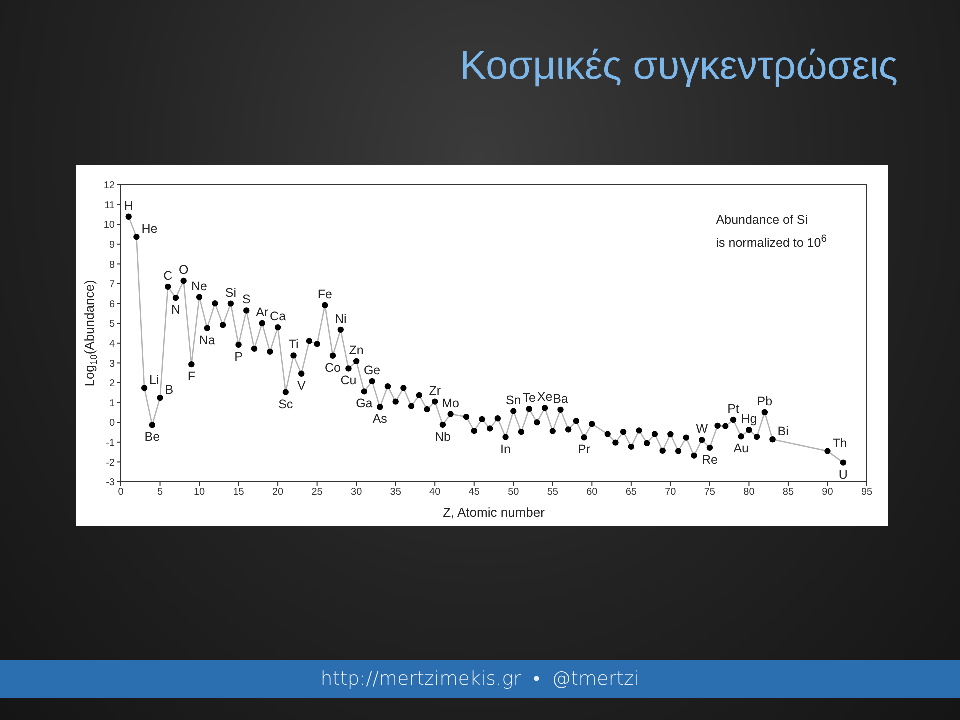 This screenshot has height=720, width=960. I want to click on x-axis-title: Z, Atomic number, so click(494, 512).